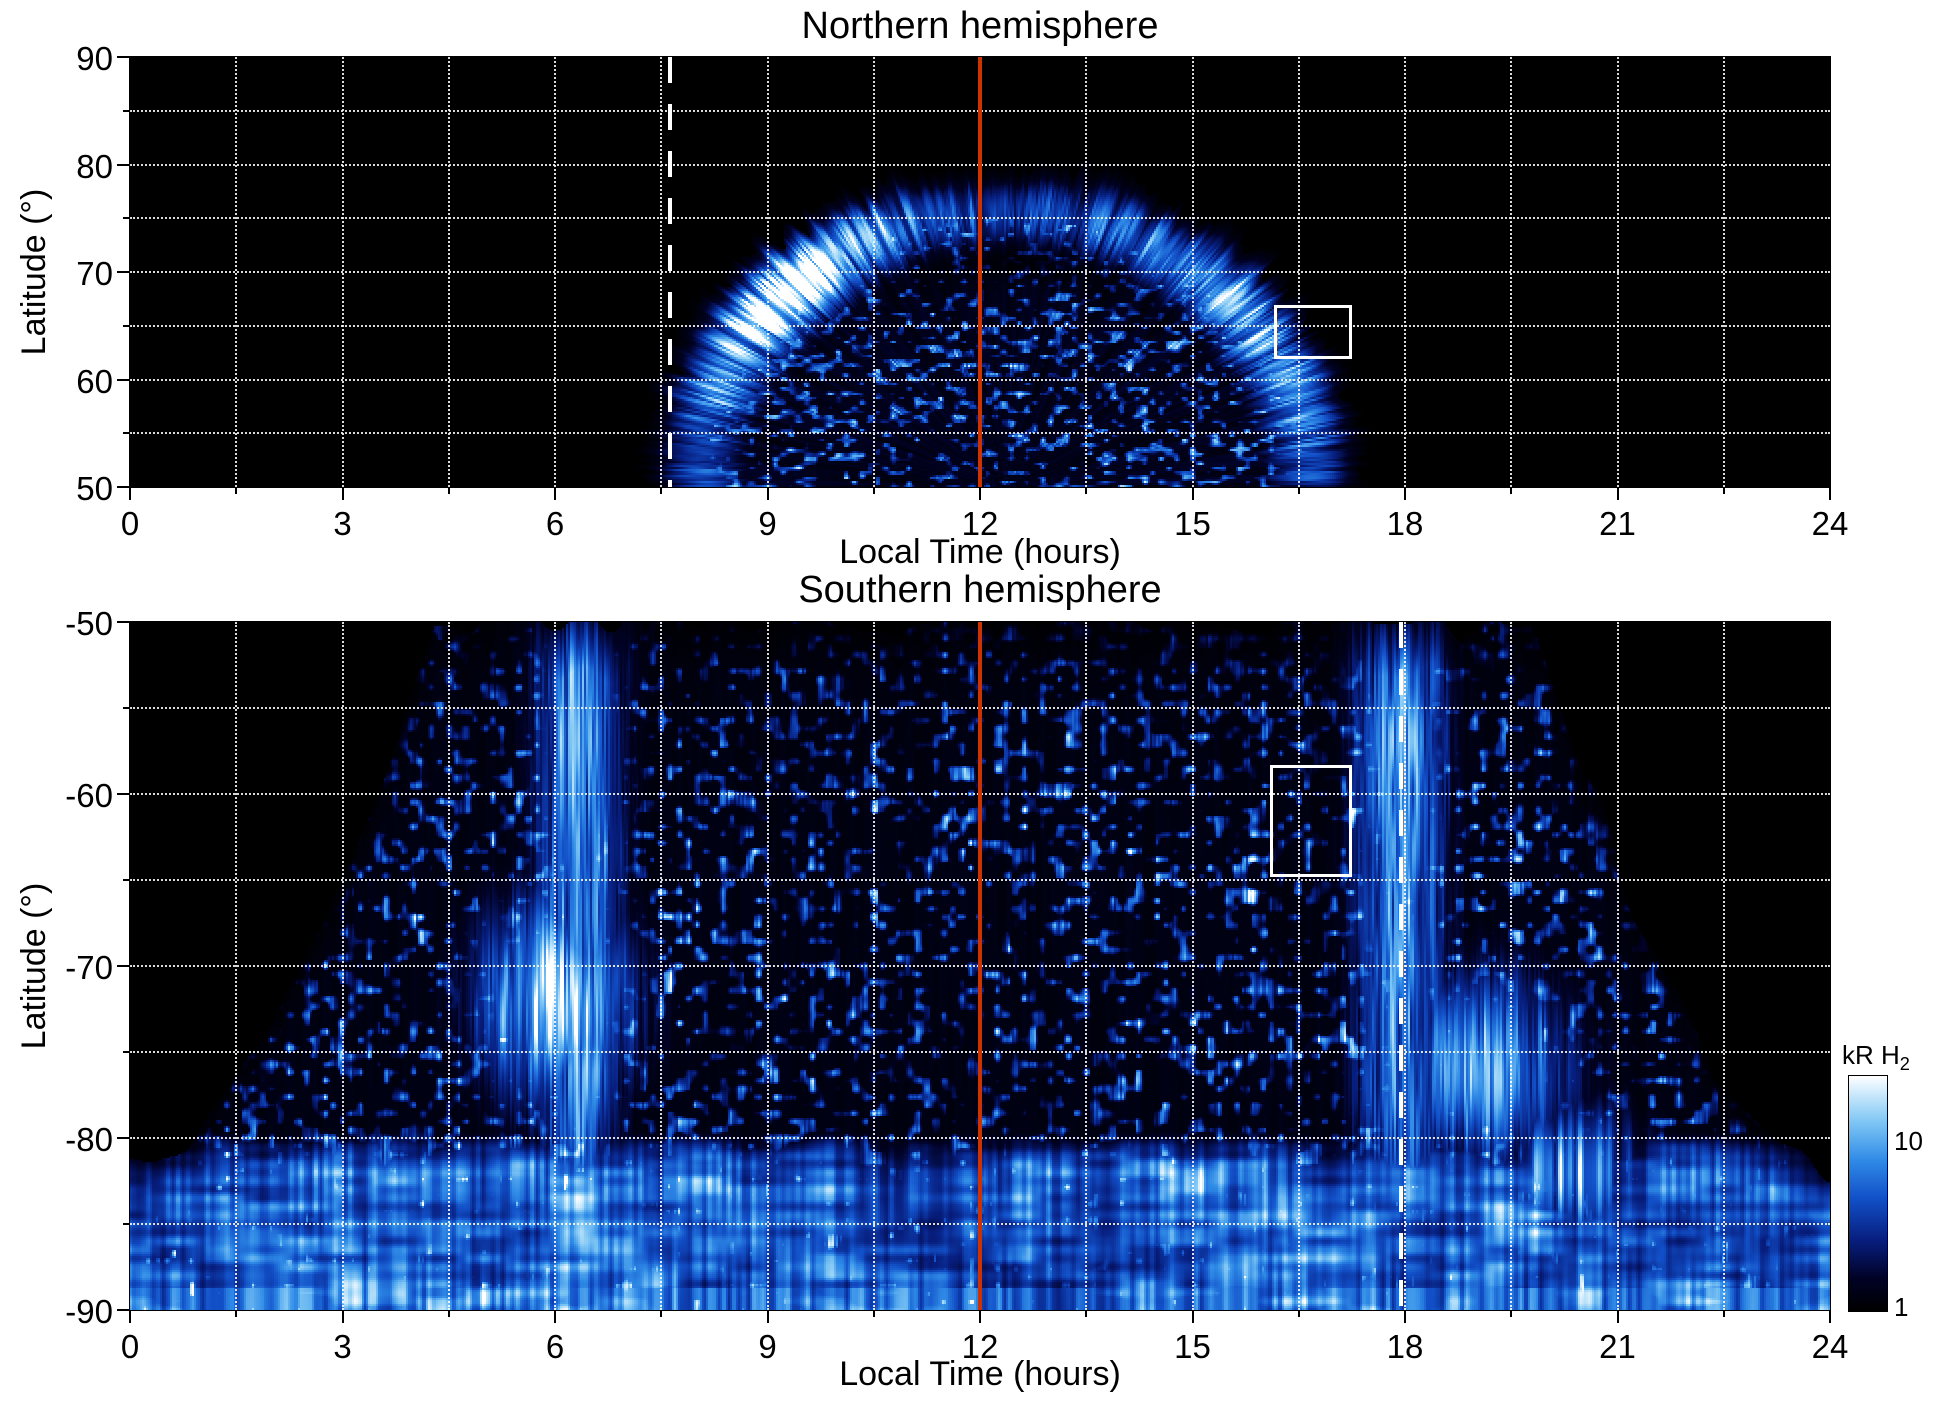 This screenshot has height=1423, width=1950. What do you see at coordinates (89, 967) in the screenshot?
I see `y-axis-tick-label: -70` at bounding box center [89, 967].